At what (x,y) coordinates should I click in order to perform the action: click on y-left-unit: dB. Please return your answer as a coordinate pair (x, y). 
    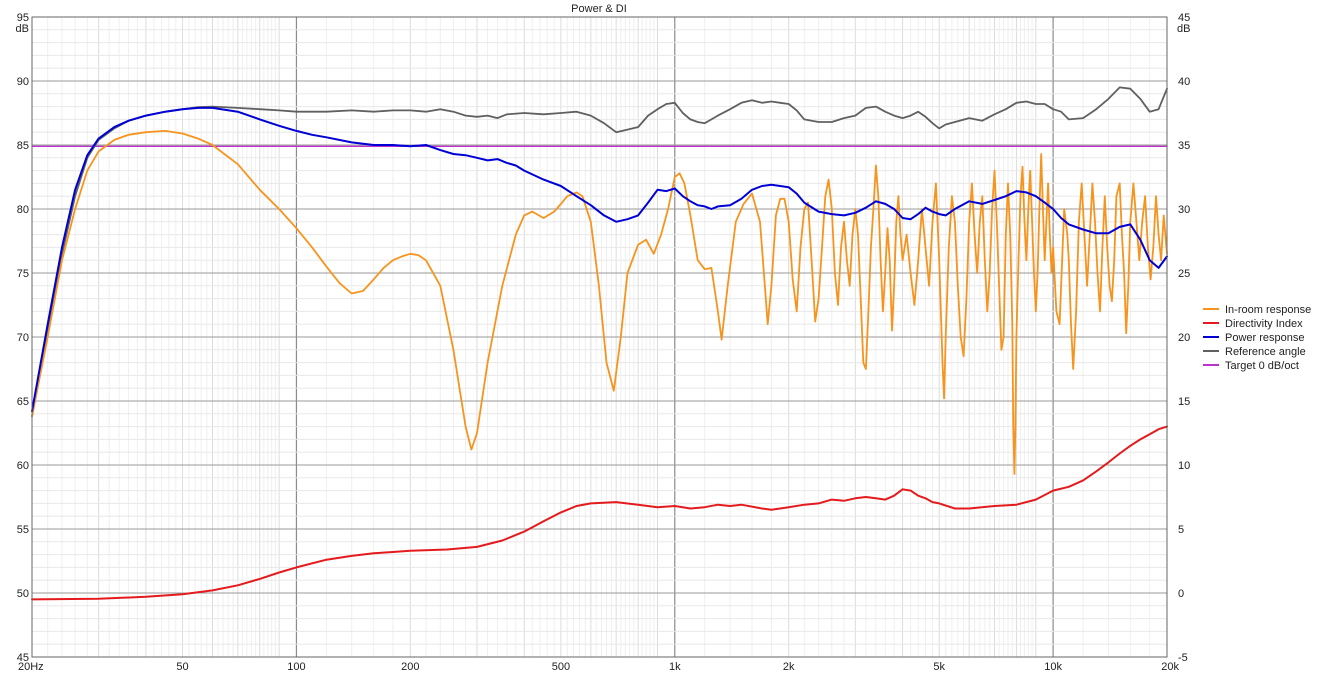
    Looking at the image, I should click on (22, 29).